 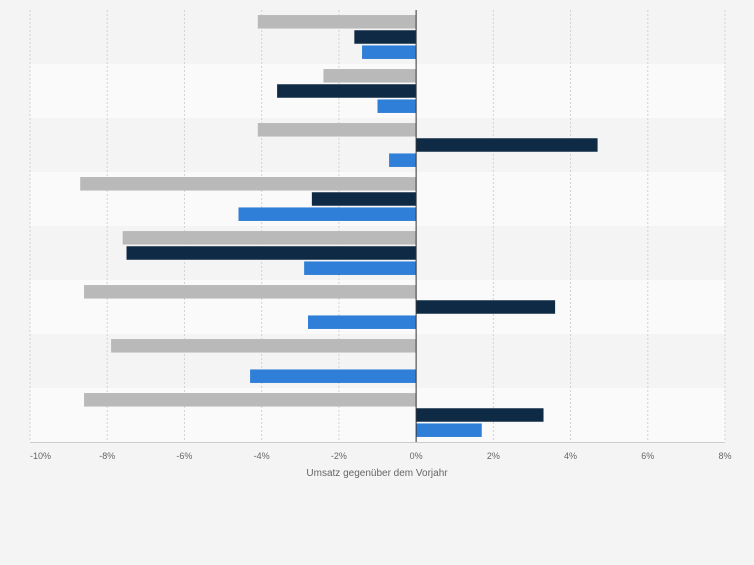 I want to click on x-axis-label: Umsatz gegenüber dem Vorjahr, so click(x=377, y=473).